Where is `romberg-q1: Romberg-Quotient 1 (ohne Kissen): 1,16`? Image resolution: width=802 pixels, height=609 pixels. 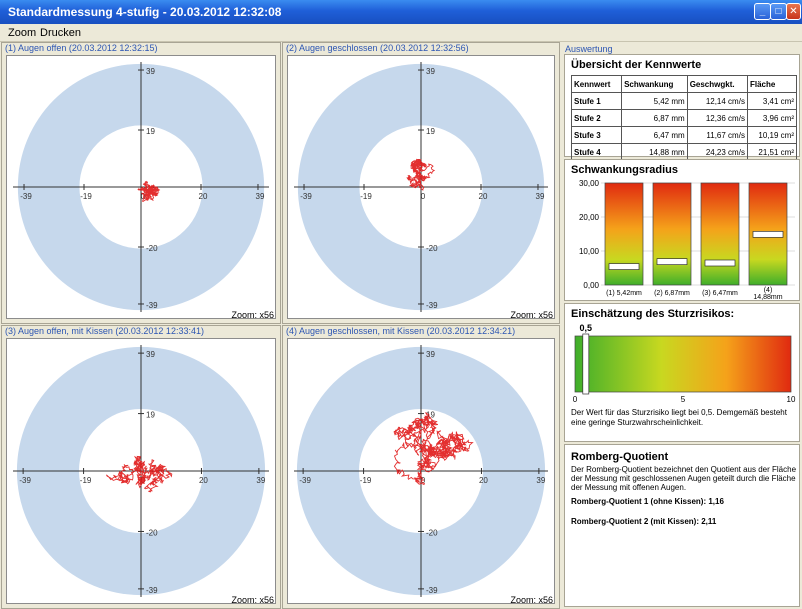
romberg-q1: Romberg-Quotient 1 (ohne Kissen): 1,16 is located at coordinates (647, 501).